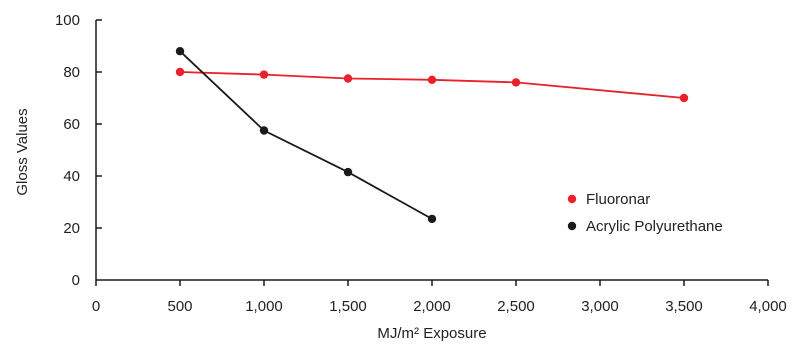 This screenshot has width=801, height=353. Describe the element at coordinates (22, 151) in the screenshot. I see `y-axis-title: Gloss Values` at that location.